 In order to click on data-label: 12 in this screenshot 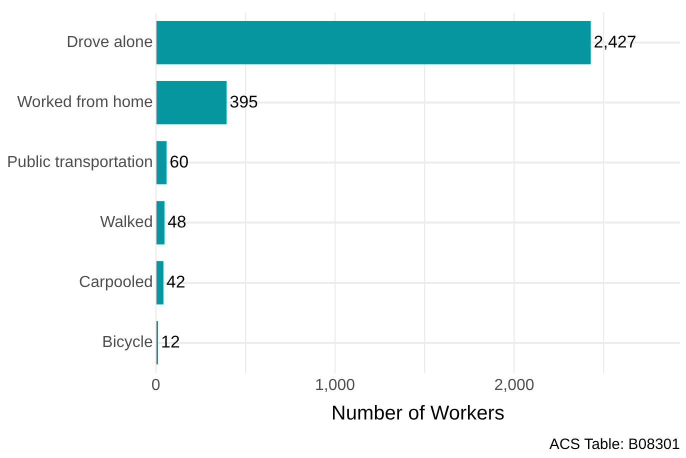, I will do `click(170, 342)`.